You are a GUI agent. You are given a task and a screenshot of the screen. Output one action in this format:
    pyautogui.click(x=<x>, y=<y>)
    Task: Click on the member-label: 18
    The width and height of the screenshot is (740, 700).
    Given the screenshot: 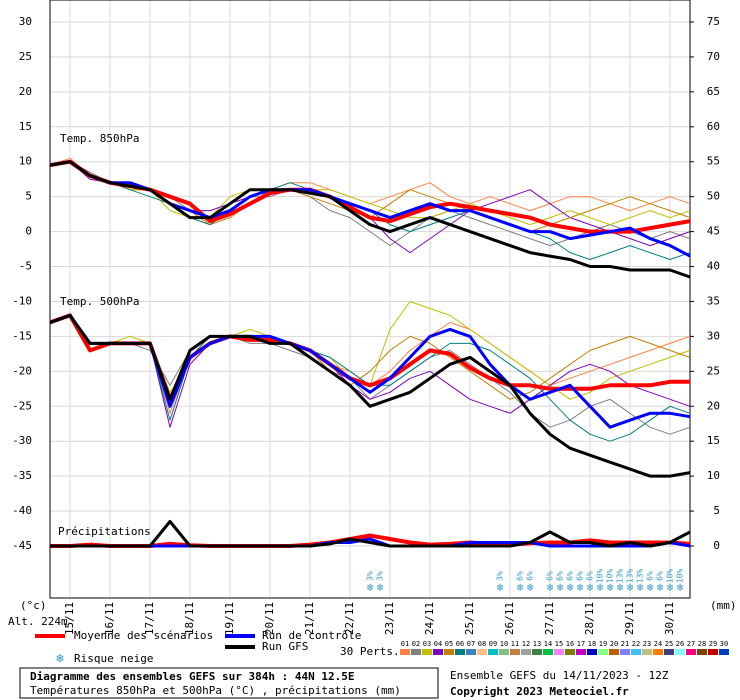 What is the action you would take?
    pyautogui.click(x=592, y=644)
    